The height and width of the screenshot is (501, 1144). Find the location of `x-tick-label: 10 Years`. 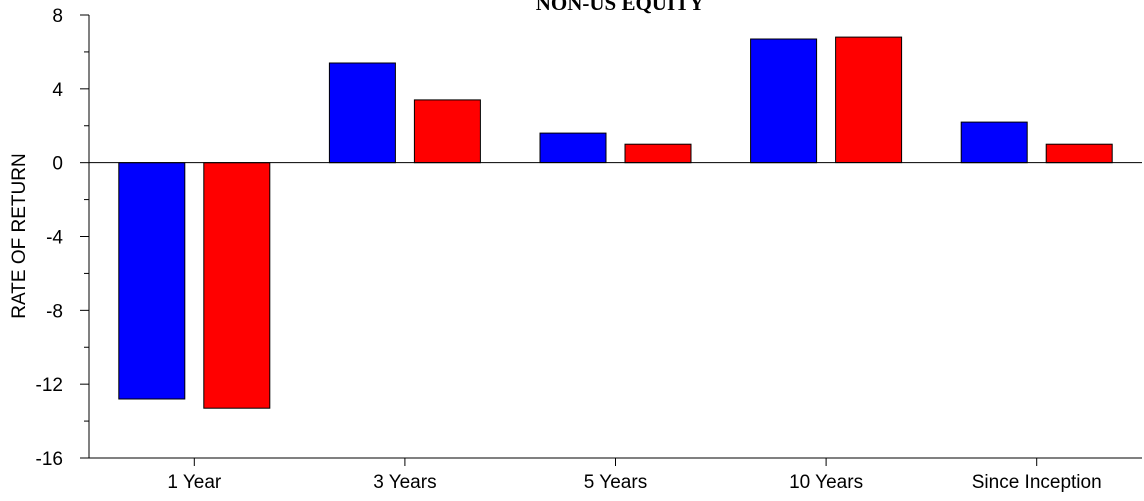

x-tick-label: 10 Years is located at coordinates (826, 482).